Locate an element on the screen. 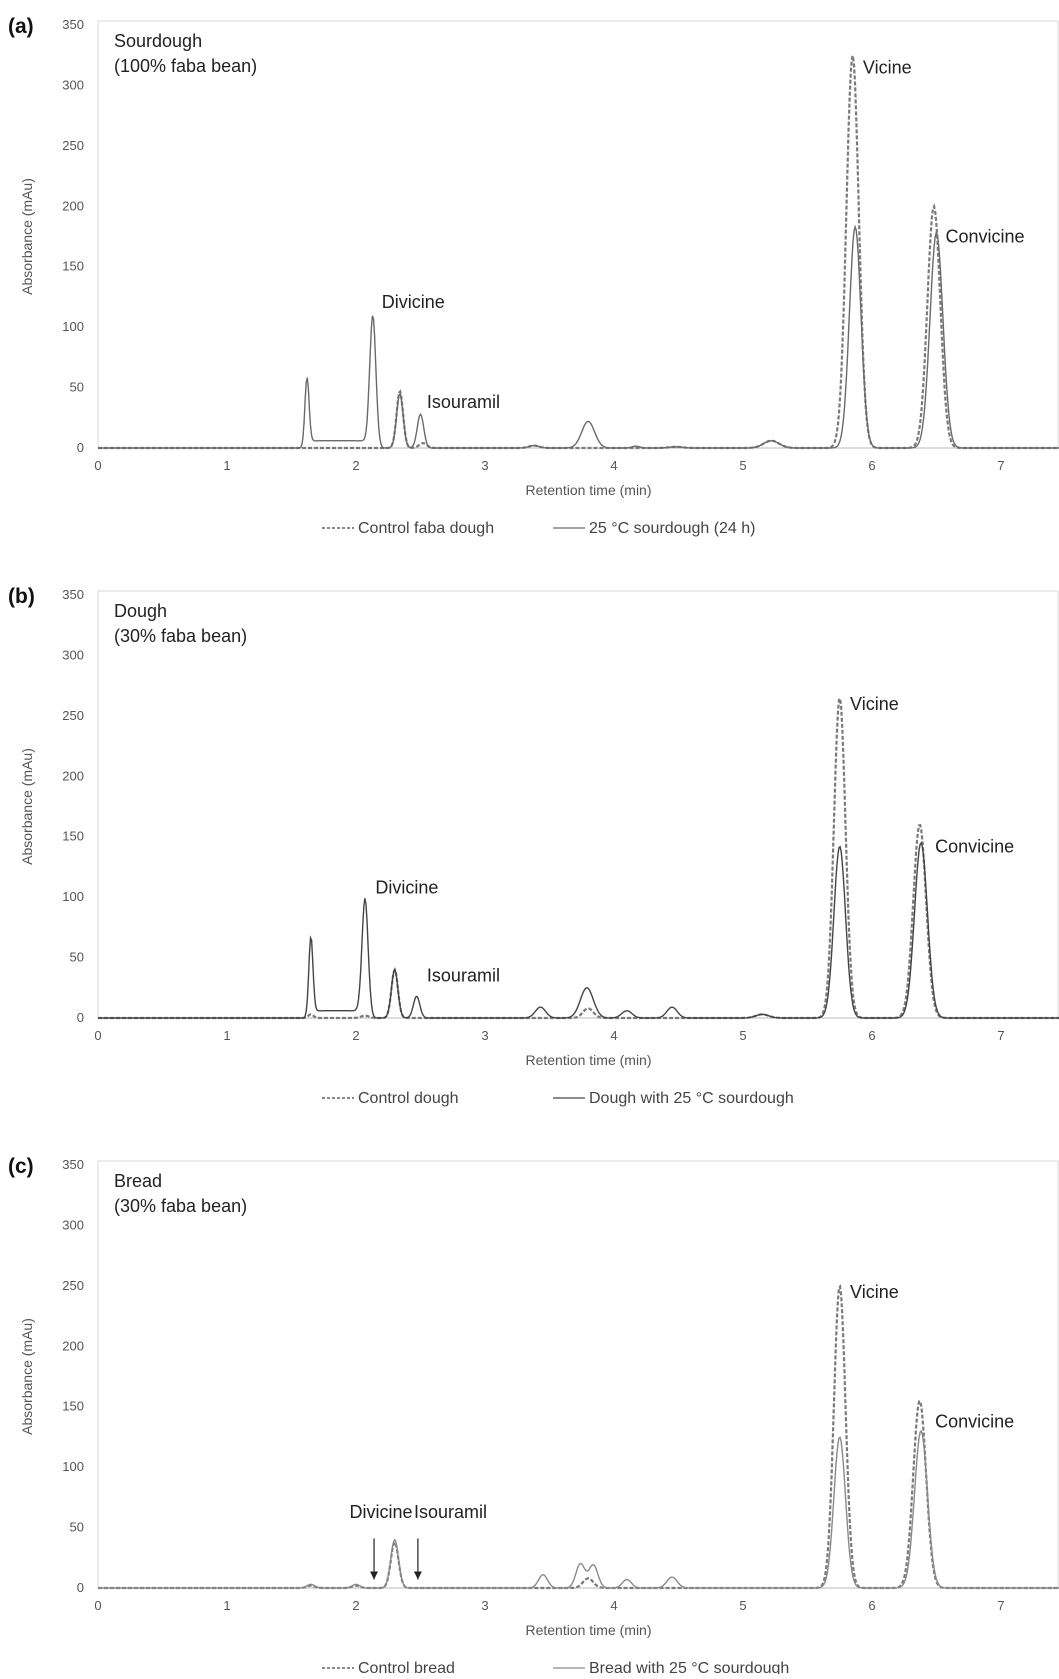 Image resolution: width=1059 pixels, height=1679 pixels. x-tick-label-b: 3 is located at coordinates (484, 1035).